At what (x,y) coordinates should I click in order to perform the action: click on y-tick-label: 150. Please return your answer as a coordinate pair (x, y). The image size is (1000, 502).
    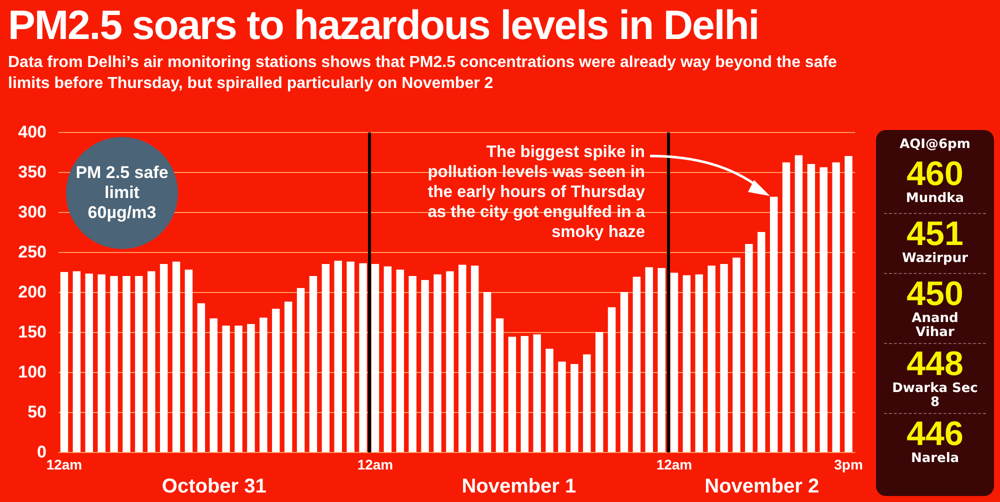
    Looking at the image, I should click on (32, 332).